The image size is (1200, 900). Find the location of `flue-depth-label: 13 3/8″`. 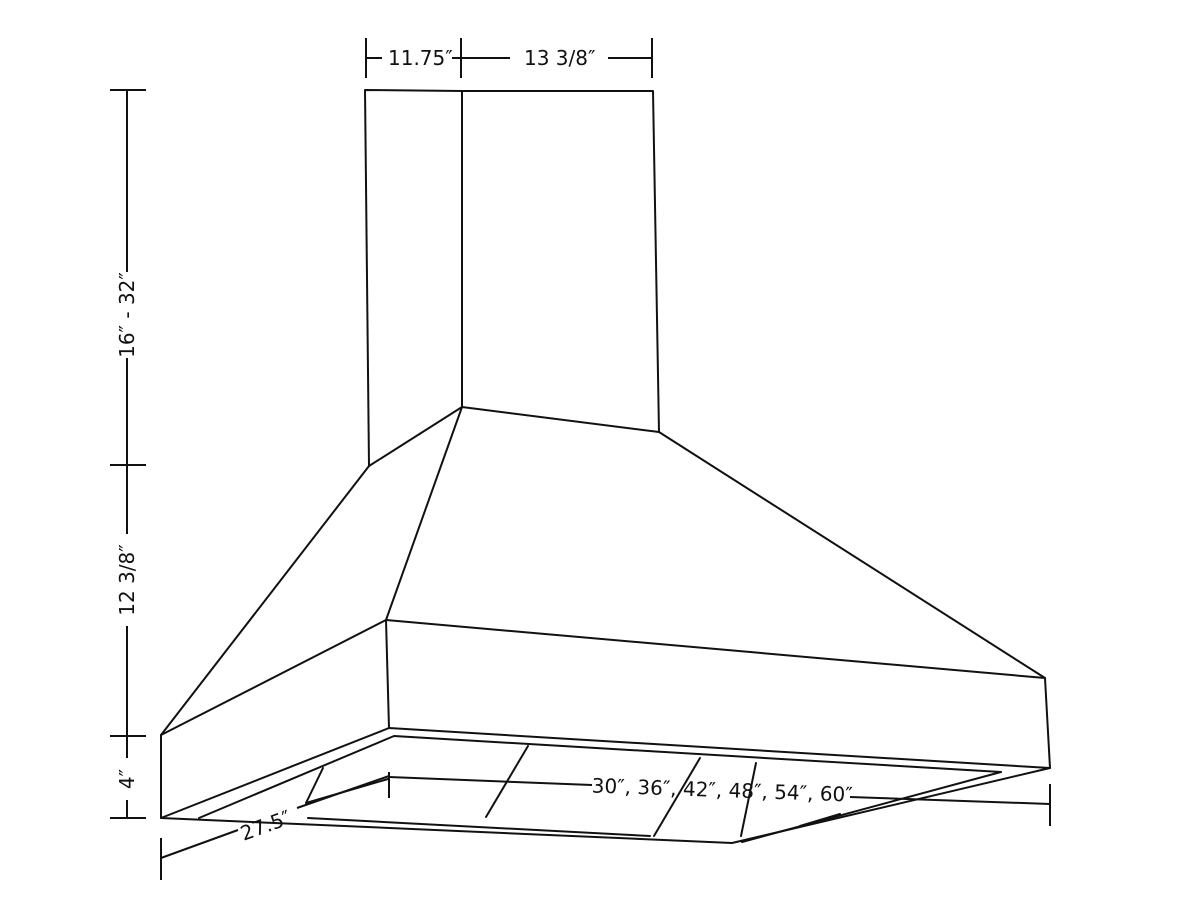

flue-depth-label: 13 3/8″ is located at coordinates (559, 58).